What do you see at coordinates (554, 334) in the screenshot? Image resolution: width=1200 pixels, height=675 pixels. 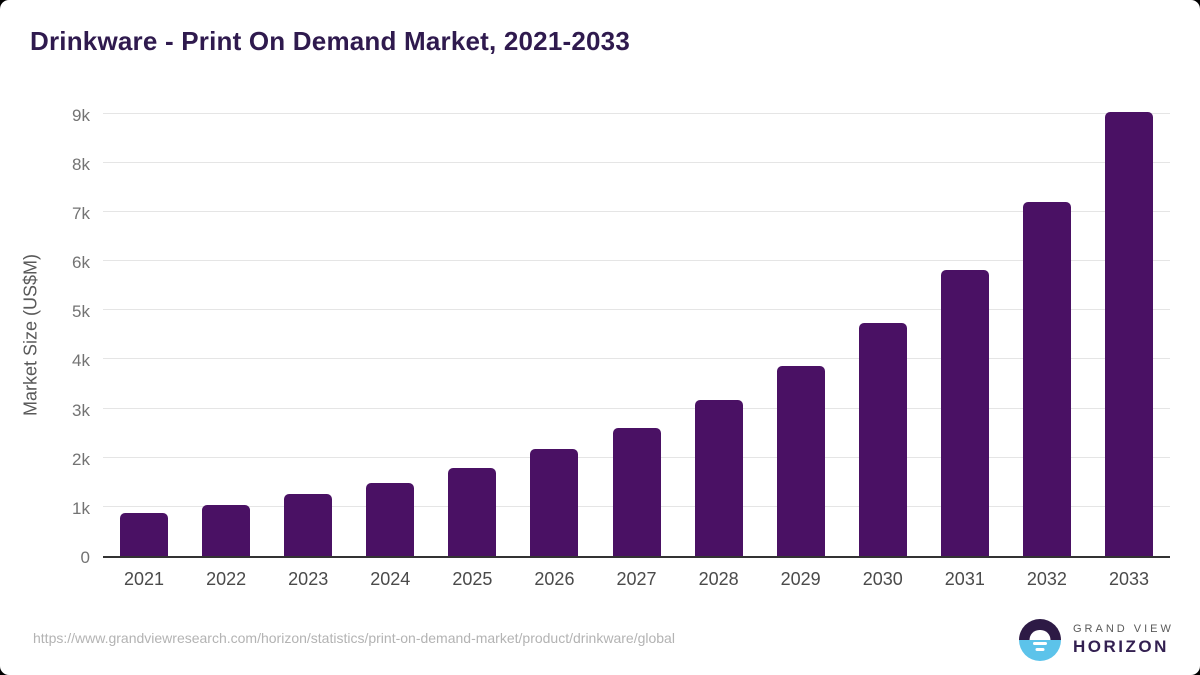 I see `bar-slot-2026` at bounding box center [554, 334].